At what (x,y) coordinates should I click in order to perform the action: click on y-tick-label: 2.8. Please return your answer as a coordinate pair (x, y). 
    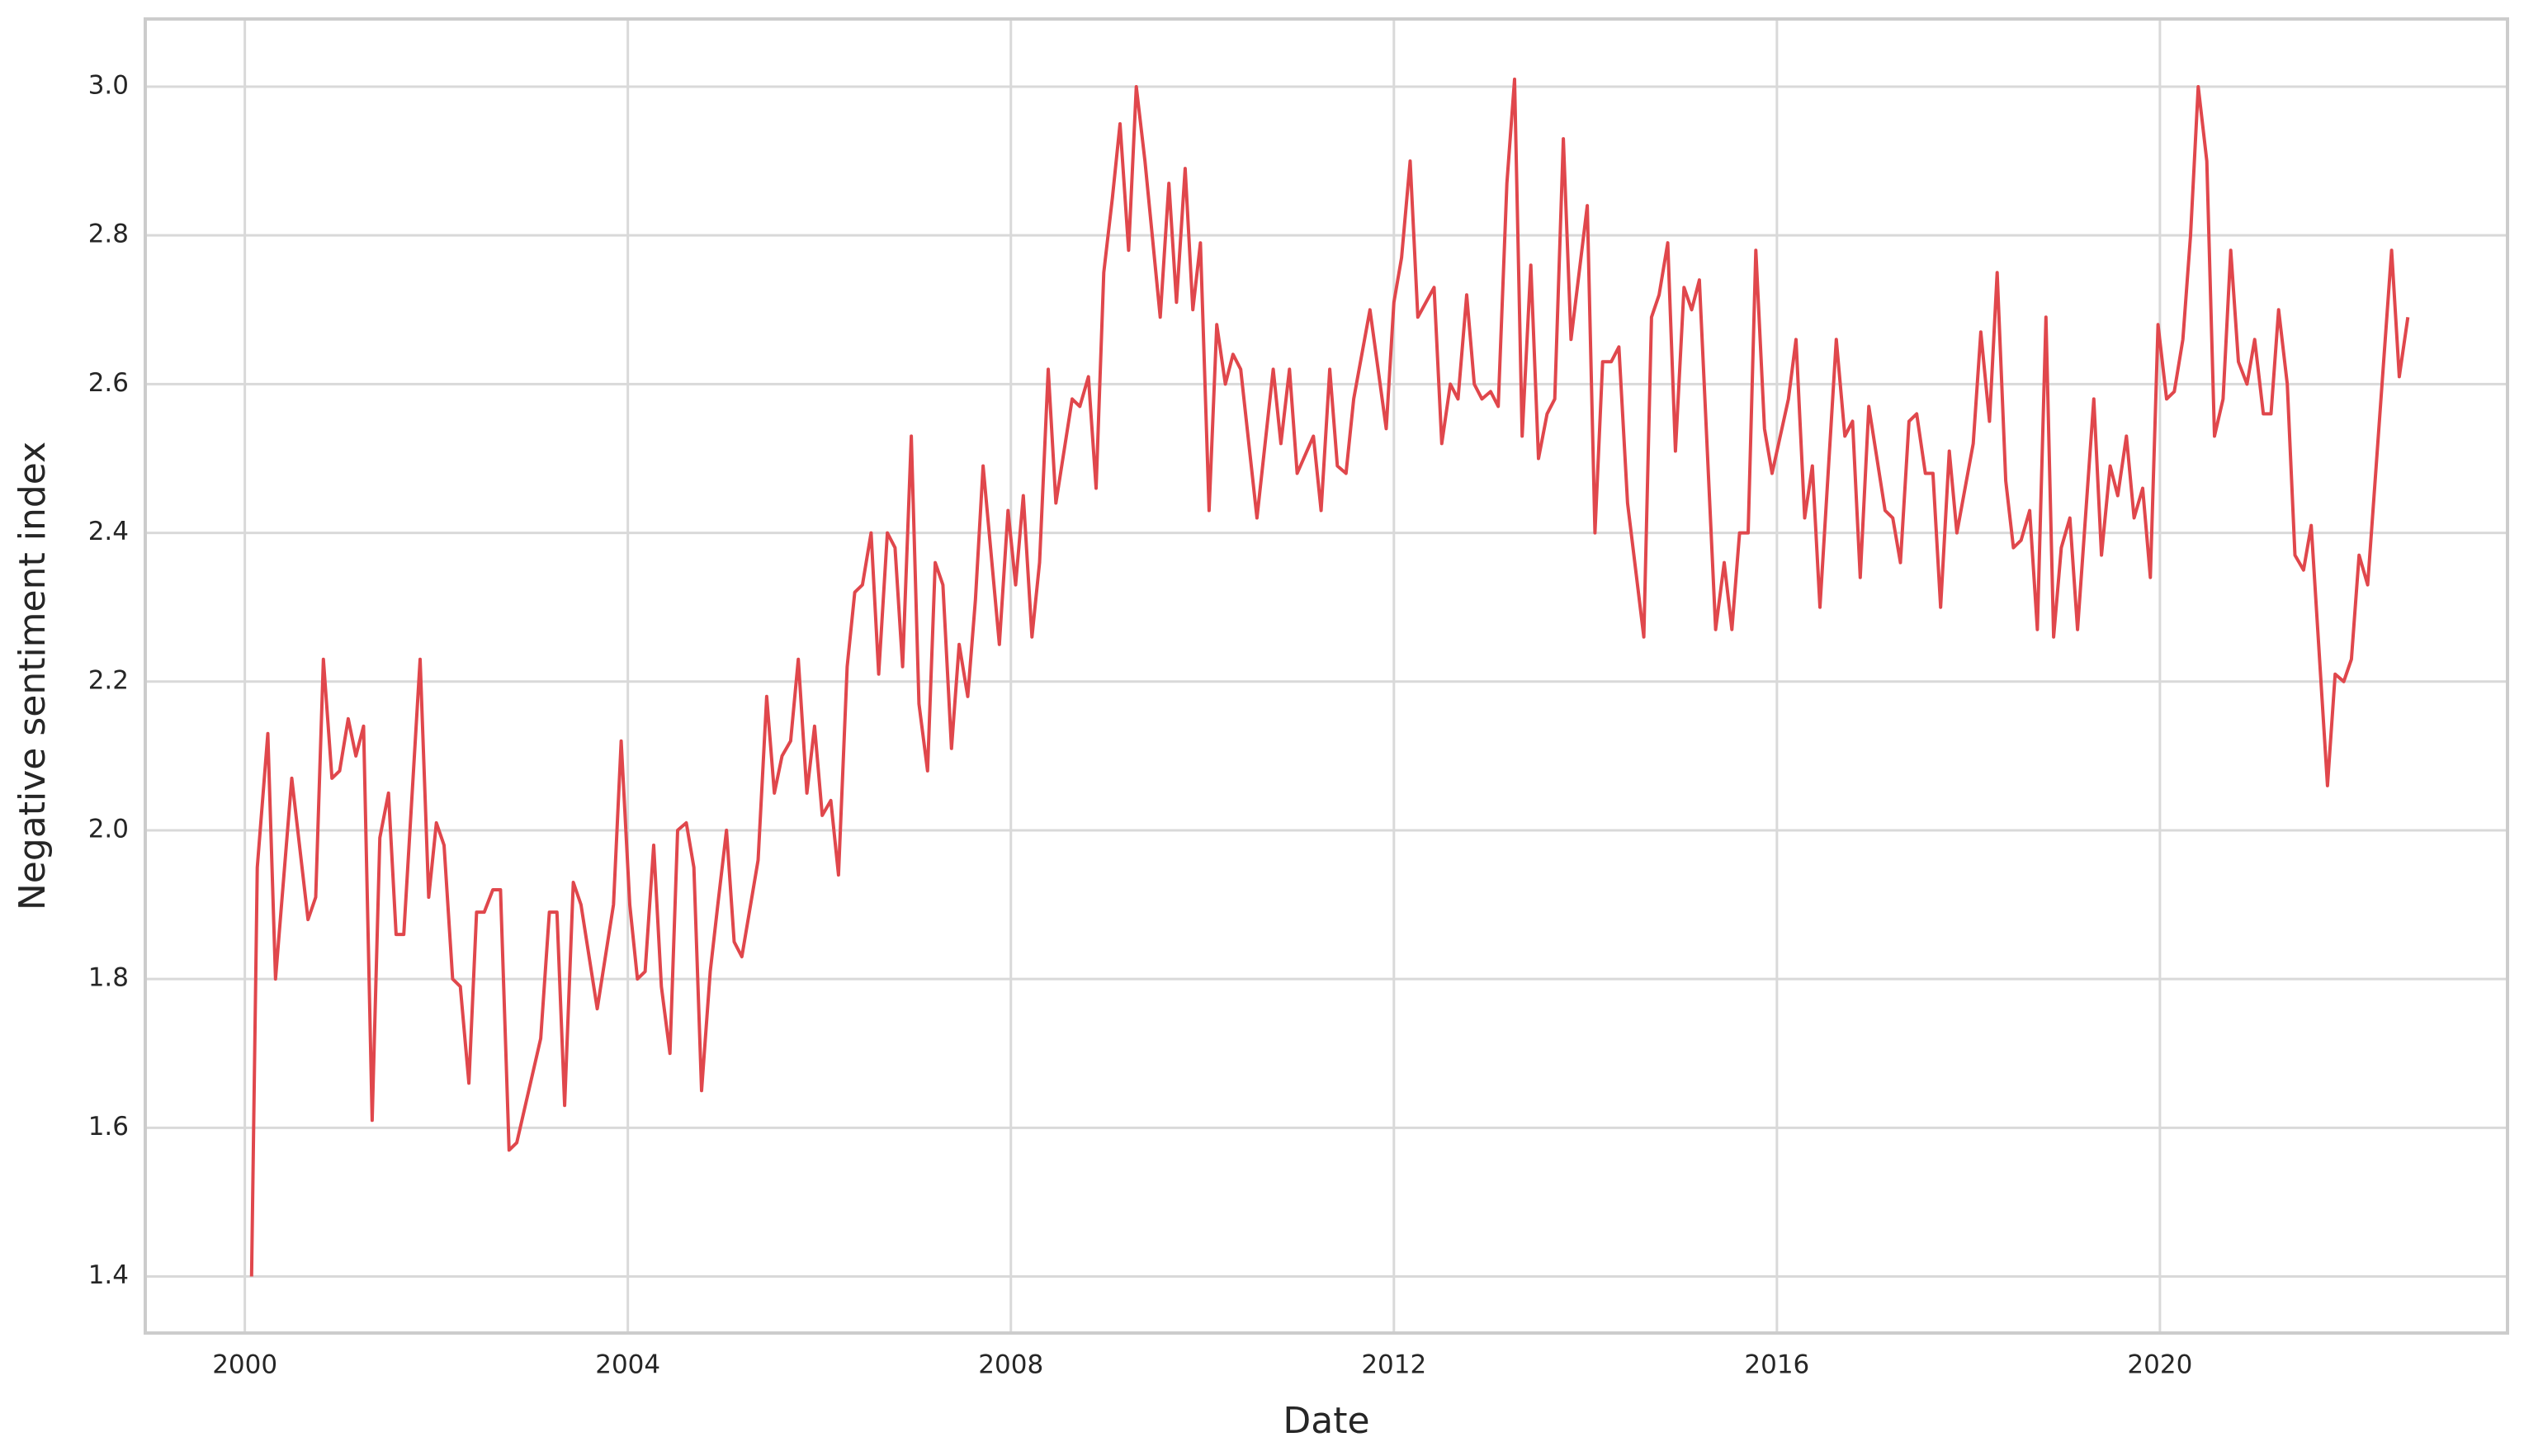
    Looking at the image, I should click on (109, 234).